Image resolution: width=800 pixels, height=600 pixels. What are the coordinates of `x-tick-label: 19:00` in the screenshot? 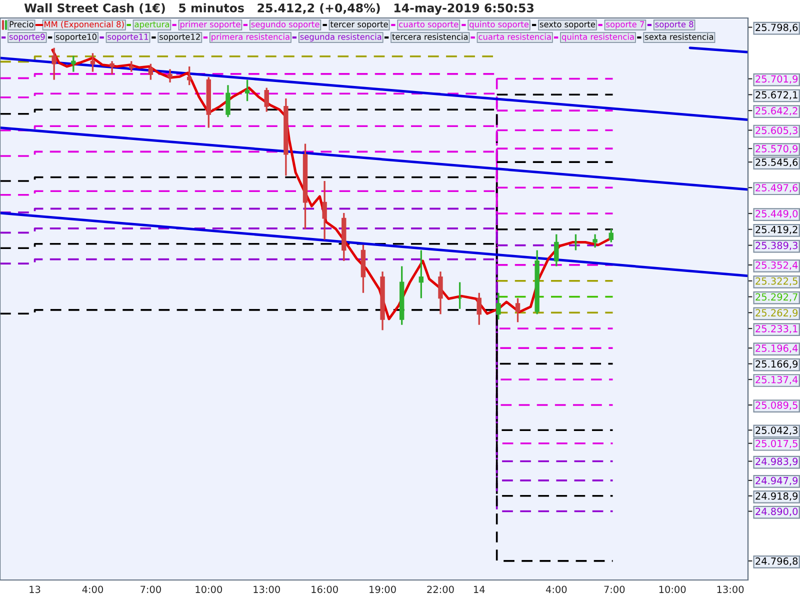 It's located at (383, 590).